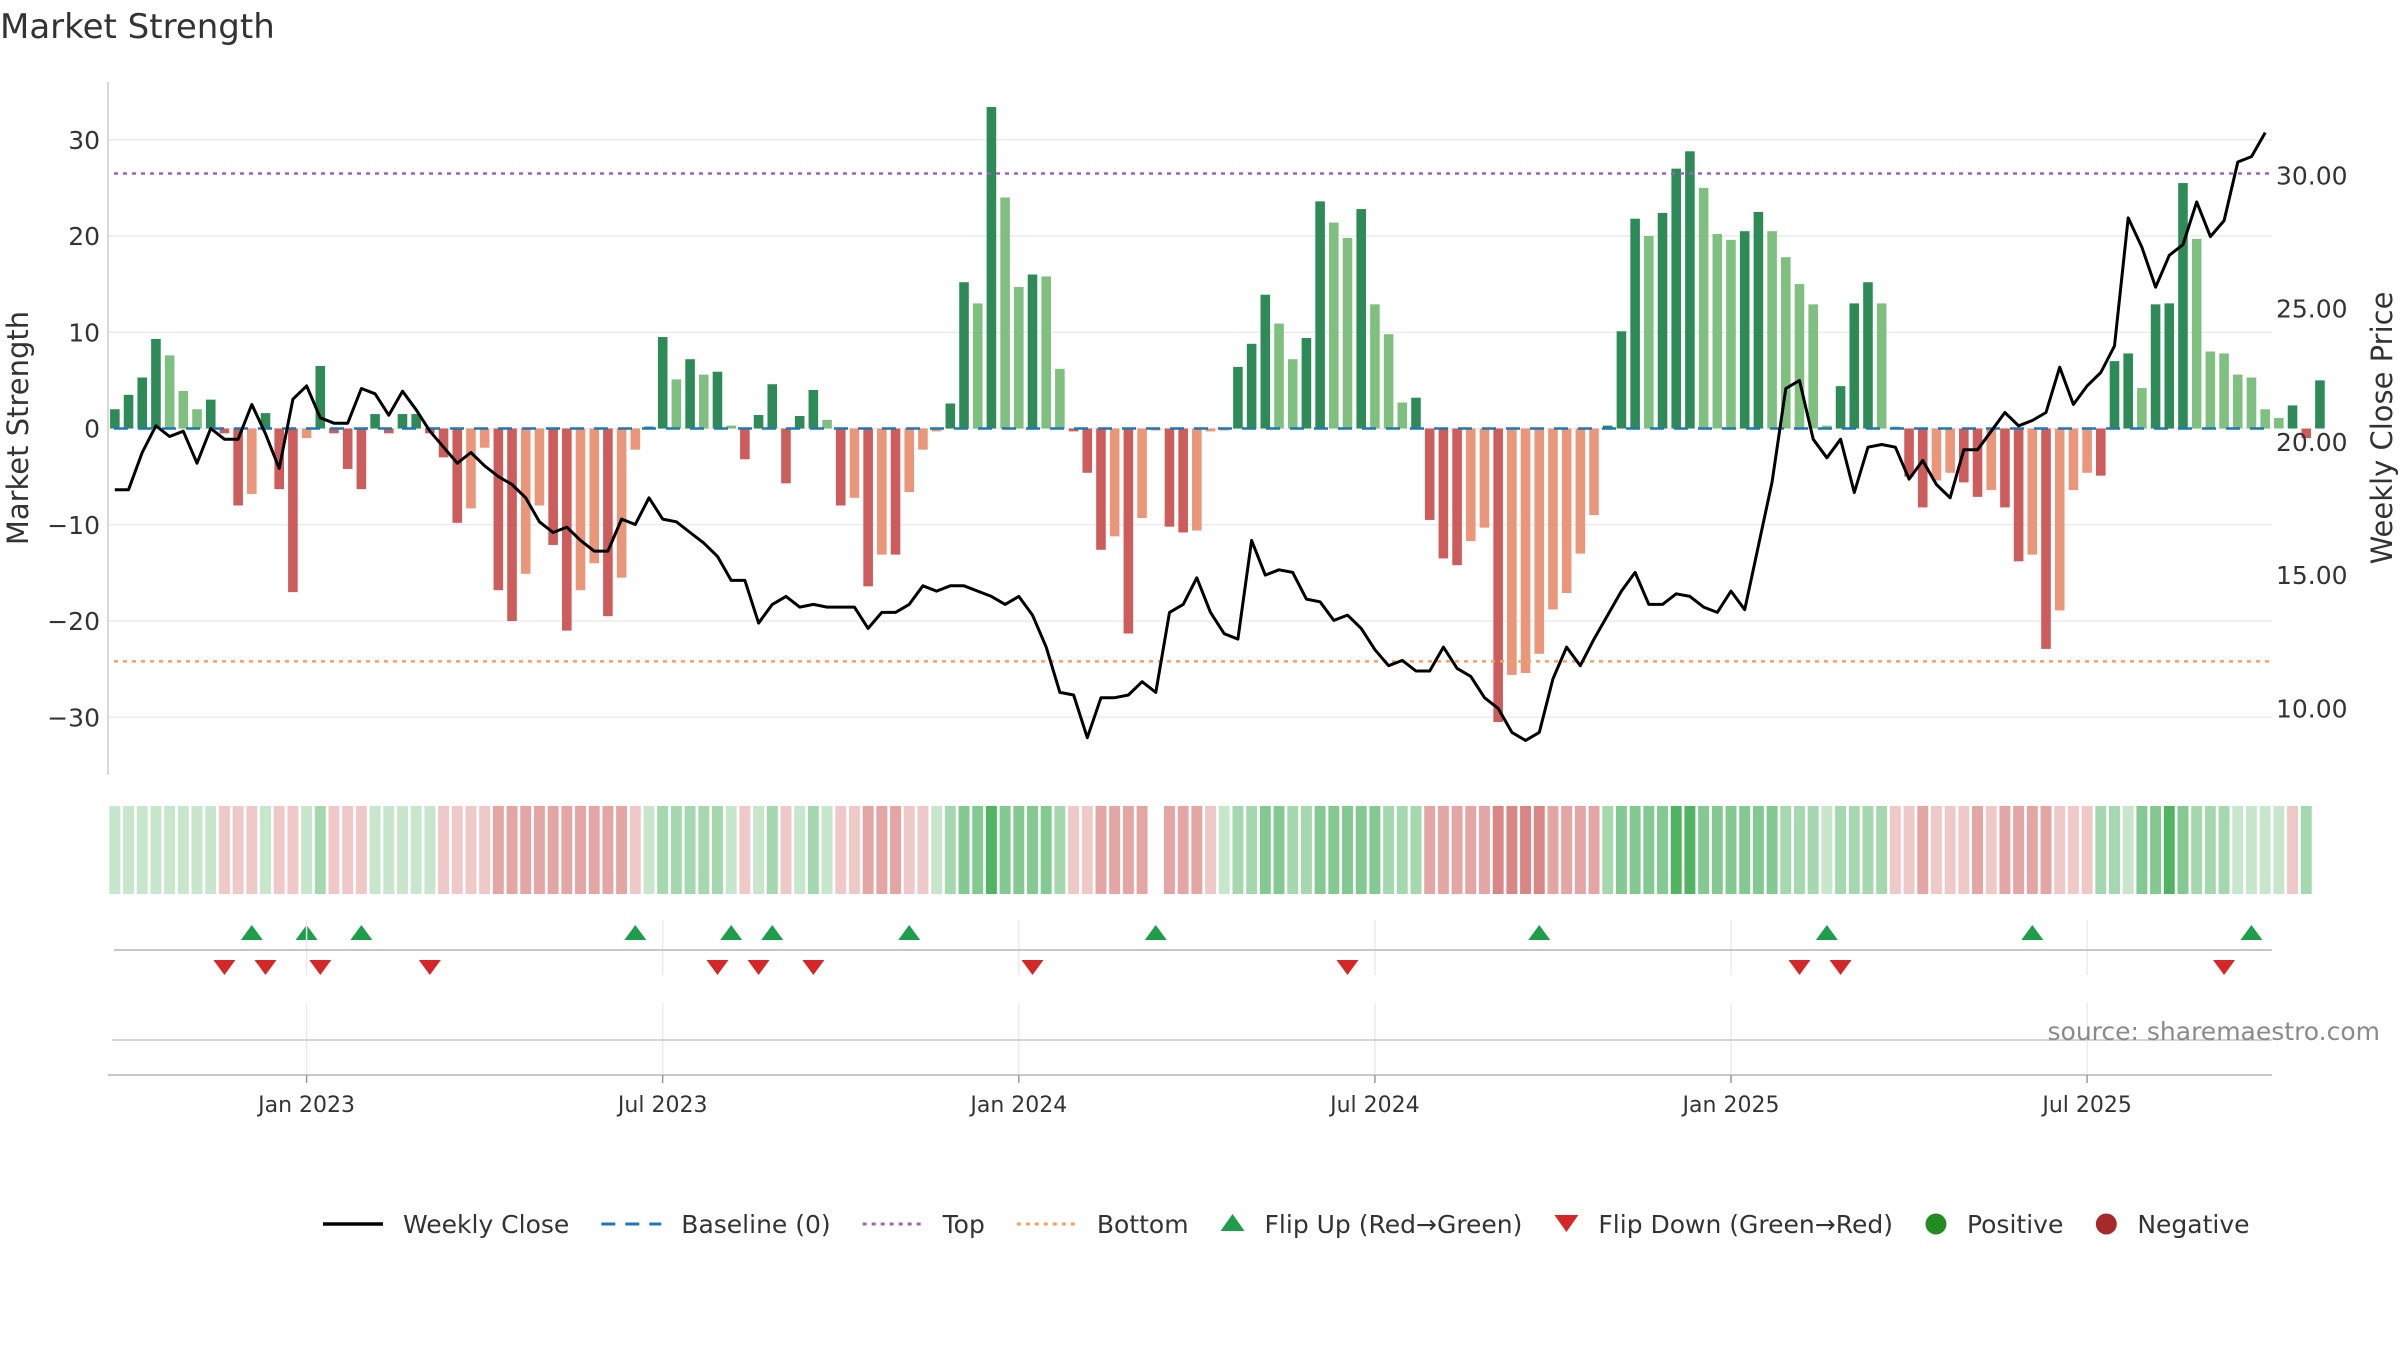  Describe the element at coordinates (2312, 708) in the screenshot. I see `y2-tick-label: 10.00` at that location.